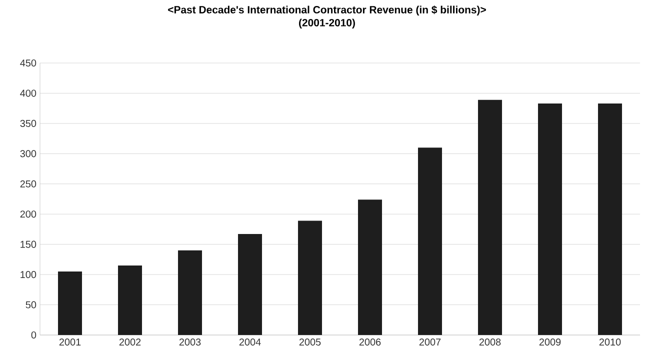  I want to click on x-tick-label: 2005, so click(310, 342).